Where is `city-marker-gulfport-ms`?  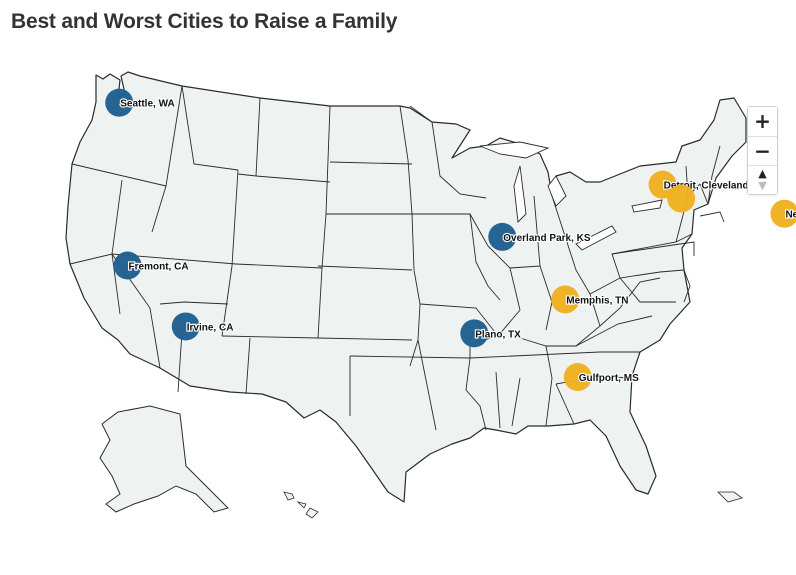 city-marker-gulfport-ms is located at coordinates (577, 377).